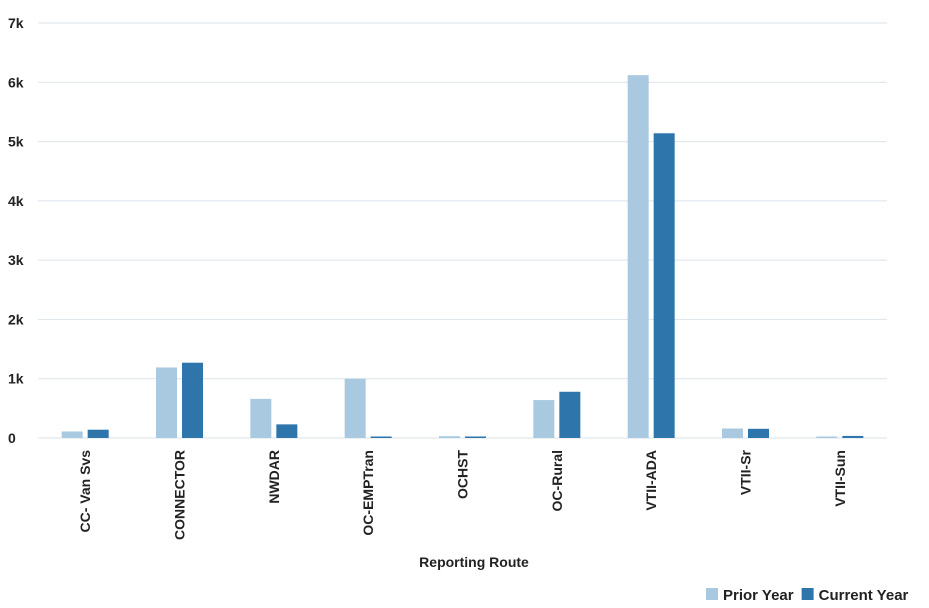 The image size is (929, 608). Describe the element at coordinates (651, 480) in the screenshot. I see `x-tick-label: VTII-ADA` at that location.